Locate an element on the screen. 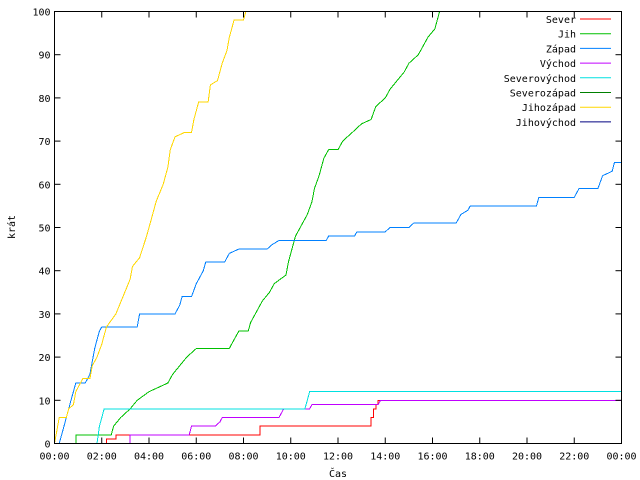 Image resolution: width=640 pixels, height=480 pixels. legend-label: Východ is located at coordinates (558, 64).